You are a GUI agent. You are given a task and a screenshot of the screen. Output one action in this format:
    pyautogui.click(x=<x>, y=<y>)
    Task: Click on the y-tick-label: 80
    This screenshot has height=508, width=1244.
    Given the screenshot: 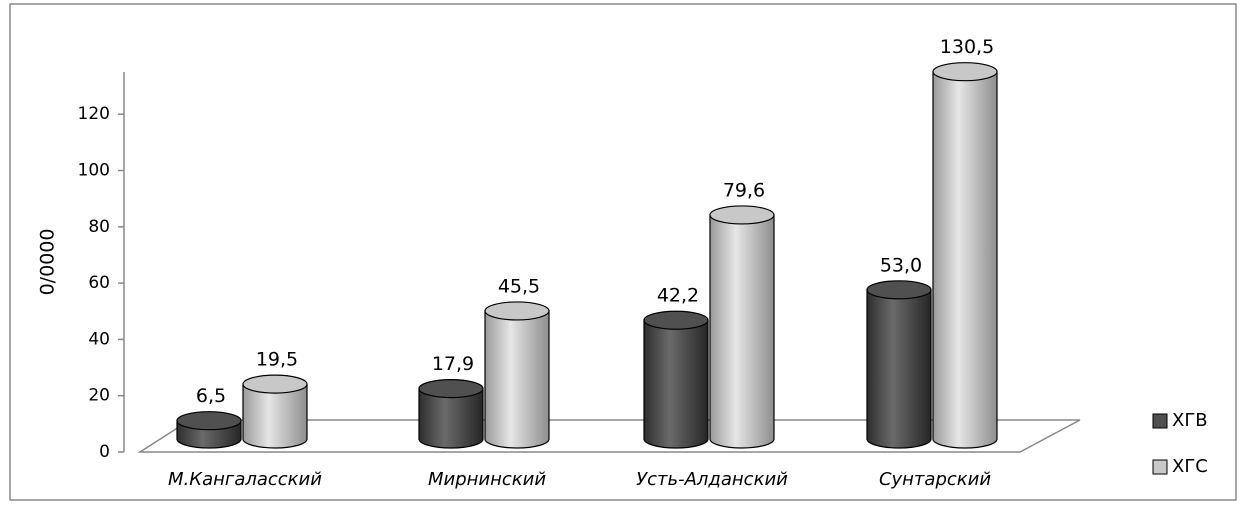 What is the action you would take?
    pyautogui.click(x=99, y=227)
    